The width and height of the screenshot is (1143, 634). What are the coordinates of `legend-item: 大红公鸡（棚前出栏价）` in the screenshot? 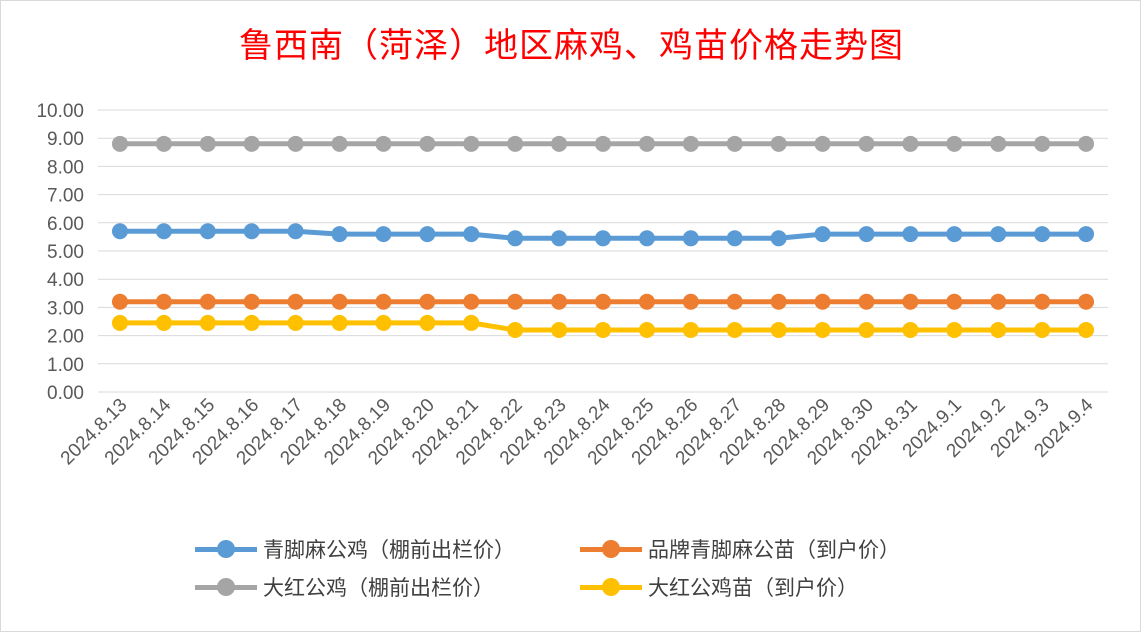 It's located at (344, 587).